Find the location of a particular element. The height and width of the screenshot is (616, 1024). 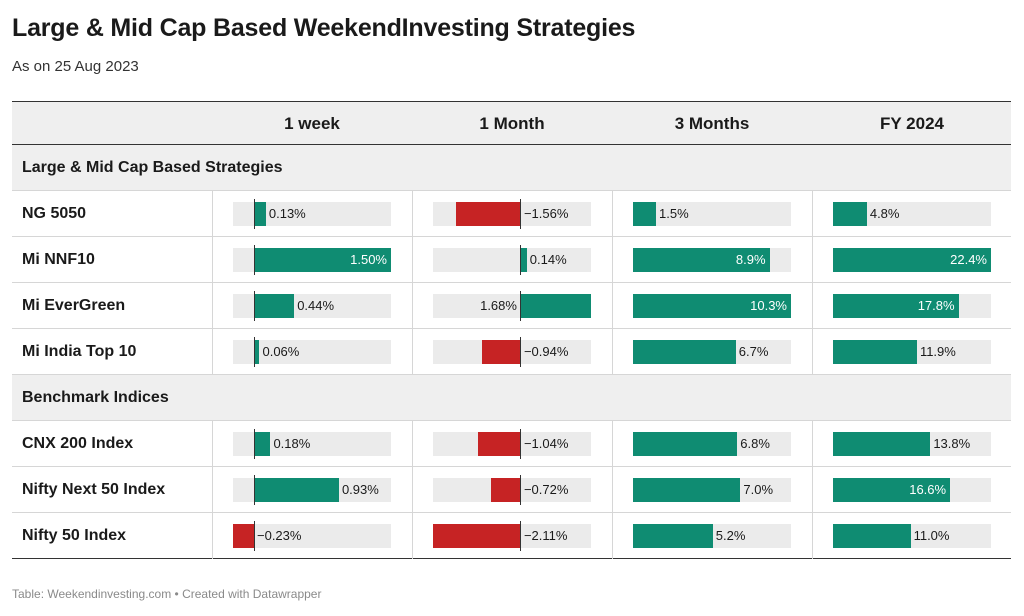

group-label: Benchmark Indices is located at coordinates (95, 397).